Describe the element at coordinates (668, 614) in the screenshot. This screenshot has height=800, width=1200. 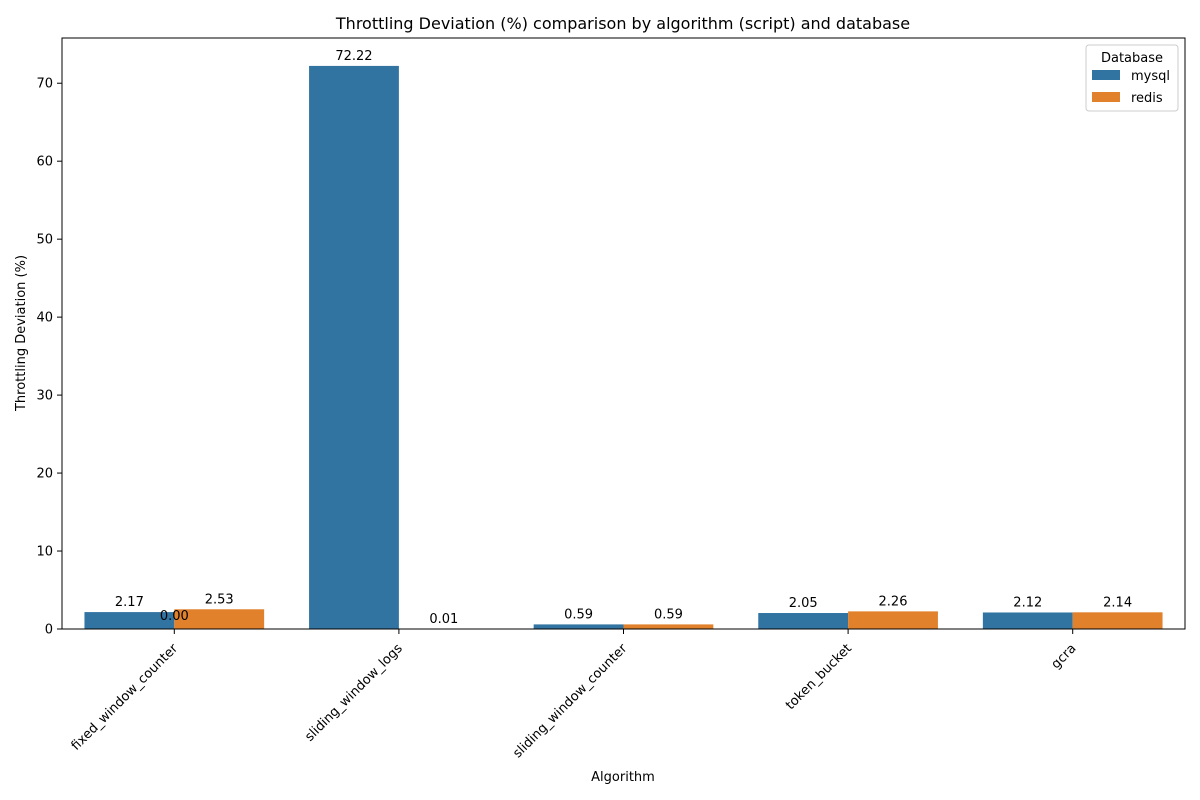
I see `bar-label-redis-sliding_window_counter: 0.59` at that location.